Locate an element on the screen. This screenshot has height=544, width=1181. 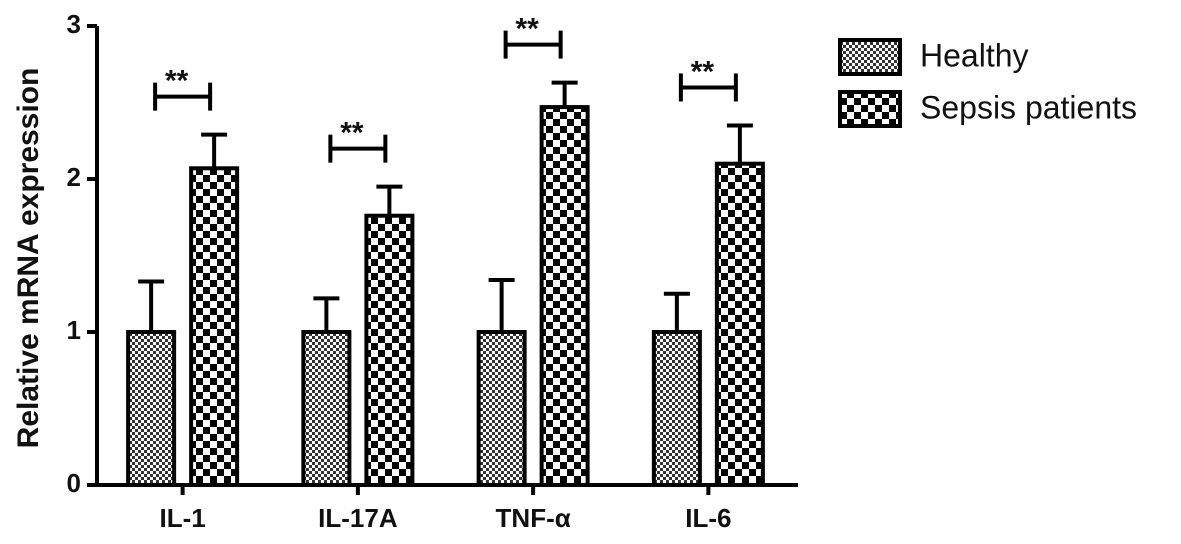
y-tick-label: 2 is located at coordinates (74, 177).